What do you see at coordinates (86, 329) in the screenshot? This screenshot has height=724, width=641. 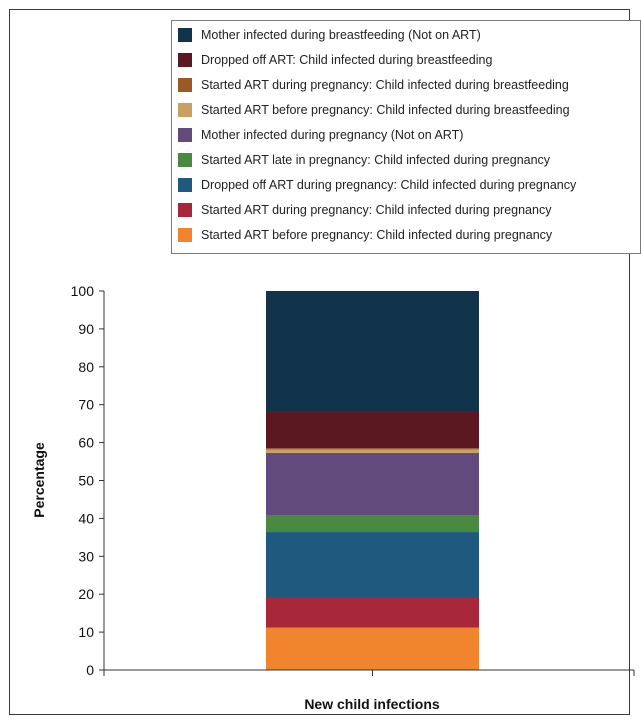 I see `y-tick-label: 90` at bounding box center [86, 329].